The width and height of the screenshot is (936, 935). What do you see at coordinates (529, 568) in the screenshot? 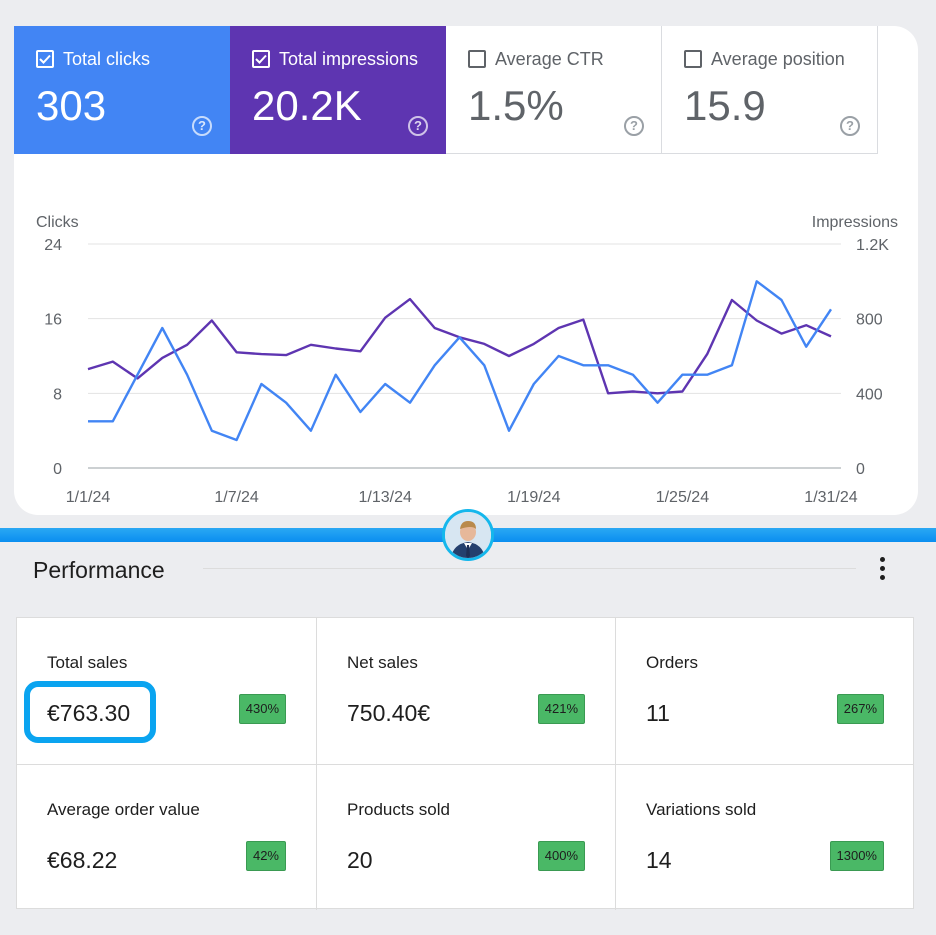
I see `title-rule` at bounding box center [529, 568].